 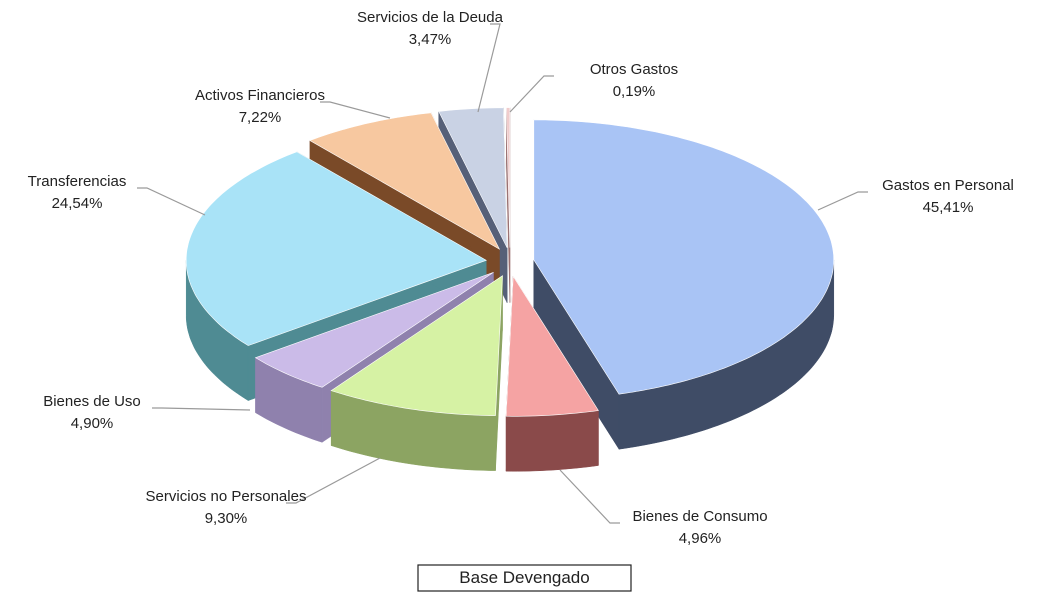 I want to click on slice-side, so click(x=552, y=441).